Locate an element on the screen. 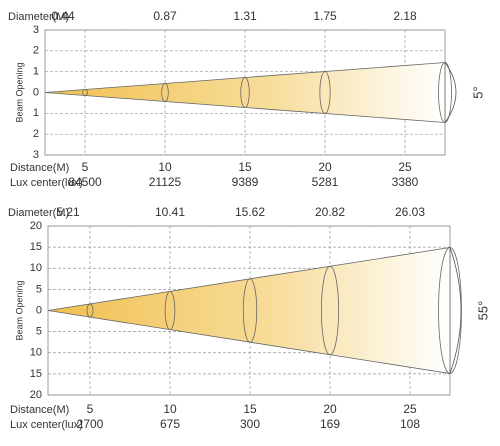 This screenshot has height=446, width=500. lux-value: 3380 is located at coordinates (405, 182).